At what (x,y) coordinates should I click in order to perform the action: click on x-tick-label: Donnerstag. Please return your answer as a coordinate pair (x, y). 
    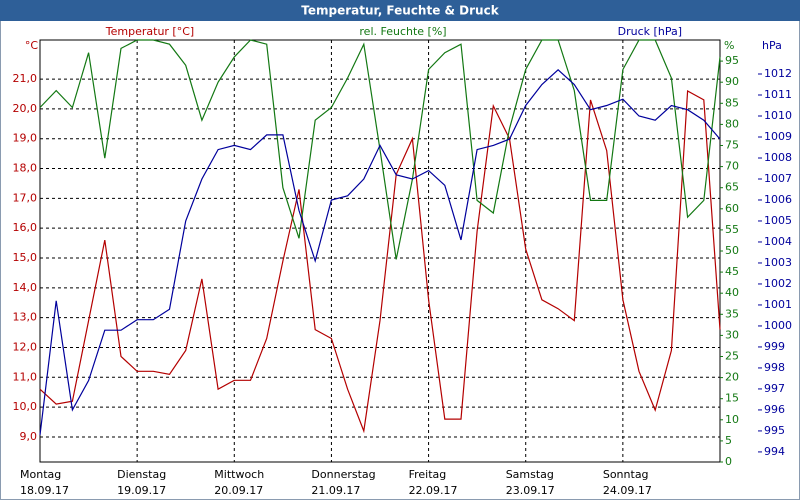
    Looking at the image, I should click on (343, 474).